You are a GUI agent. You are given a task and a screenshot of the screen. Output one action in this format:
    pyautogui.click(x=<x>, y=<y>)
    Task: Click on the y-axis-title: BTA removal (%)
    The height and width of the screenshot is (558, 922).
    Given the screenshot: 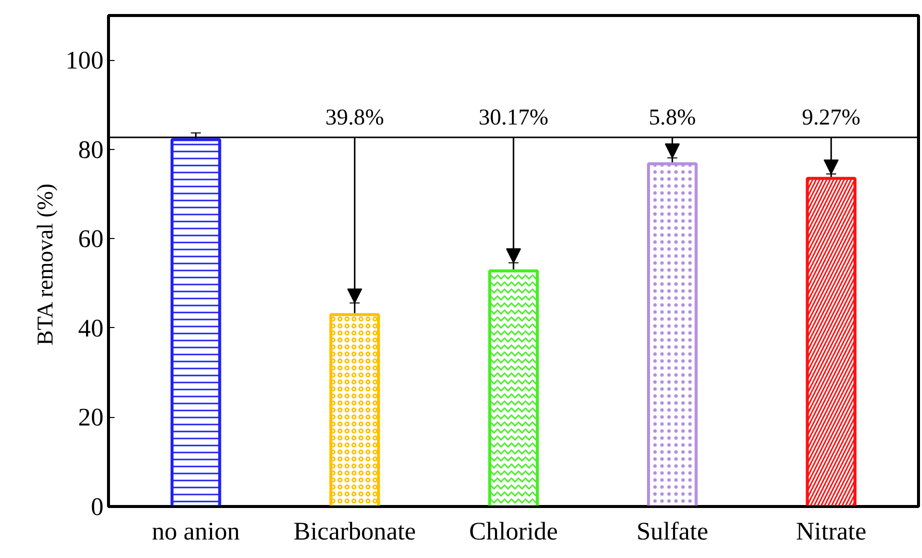 What is the action you would take?
    pyautogui.click(x=45, y=265)
    